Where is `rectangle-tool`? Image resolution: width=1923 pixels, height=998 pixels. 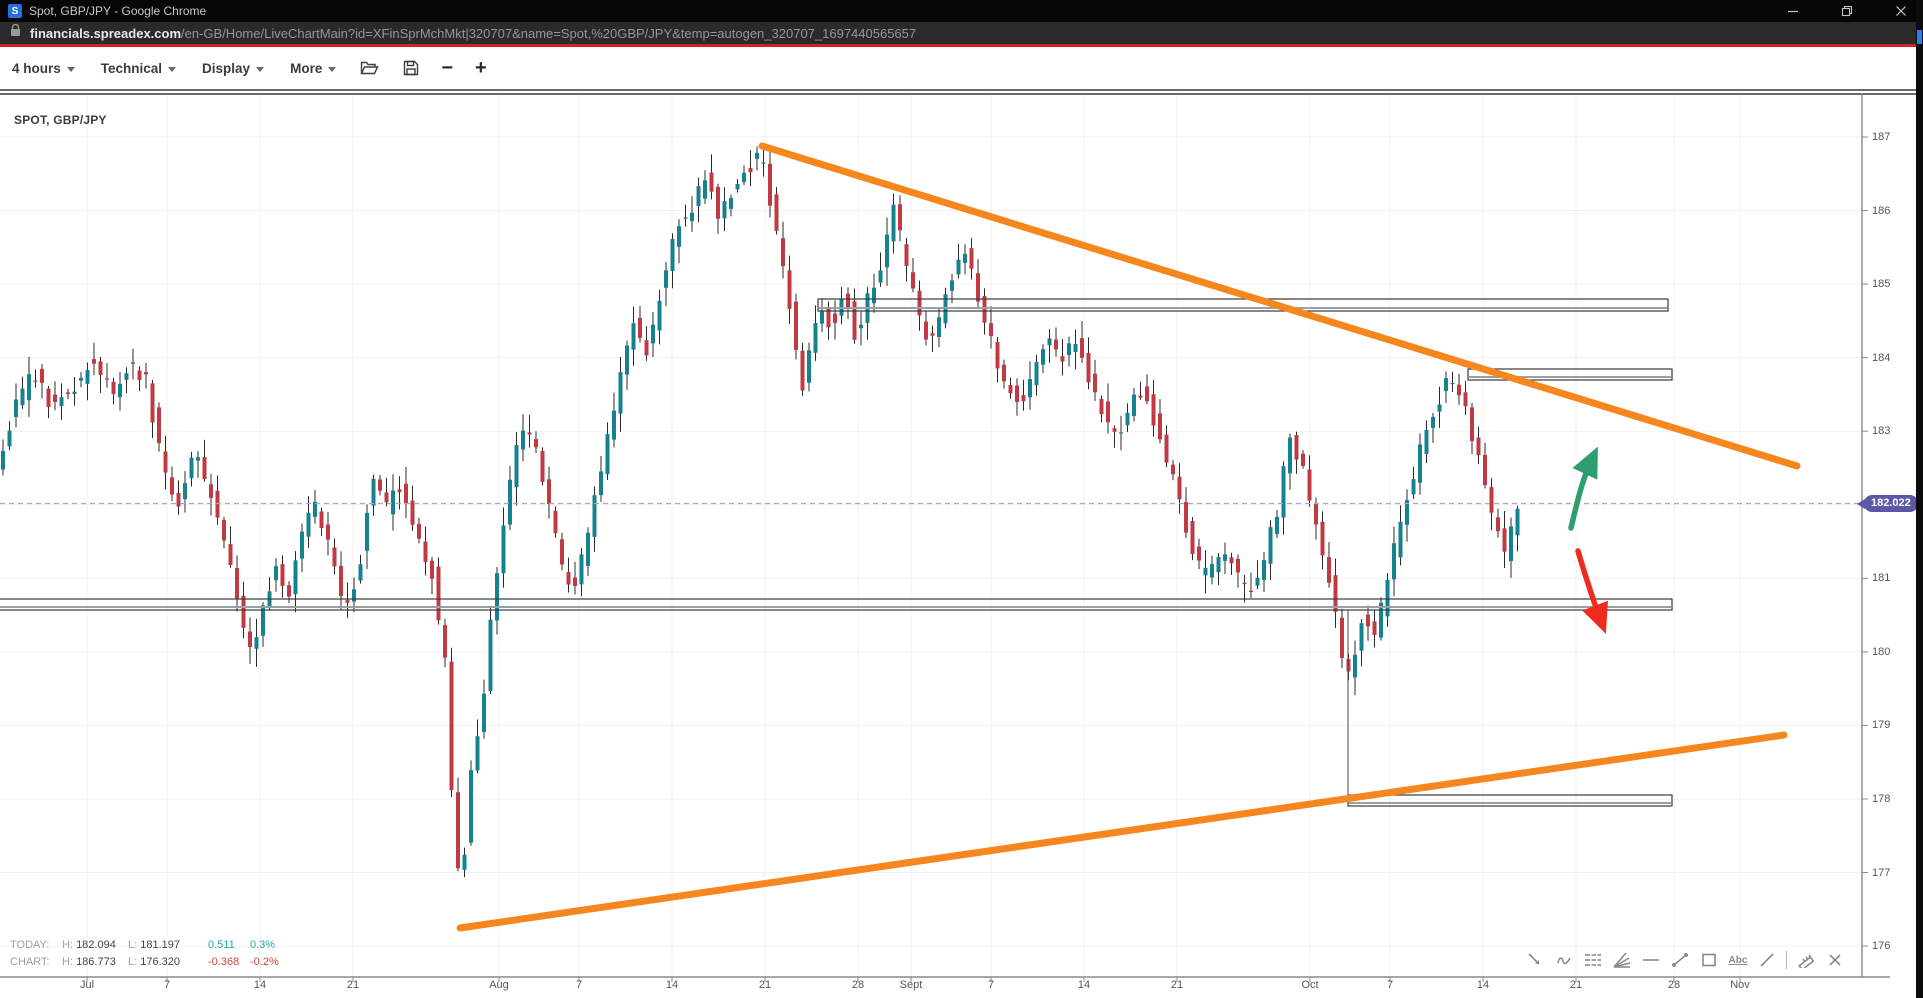 rectangle-tool is located at coordinates (1709, 960).